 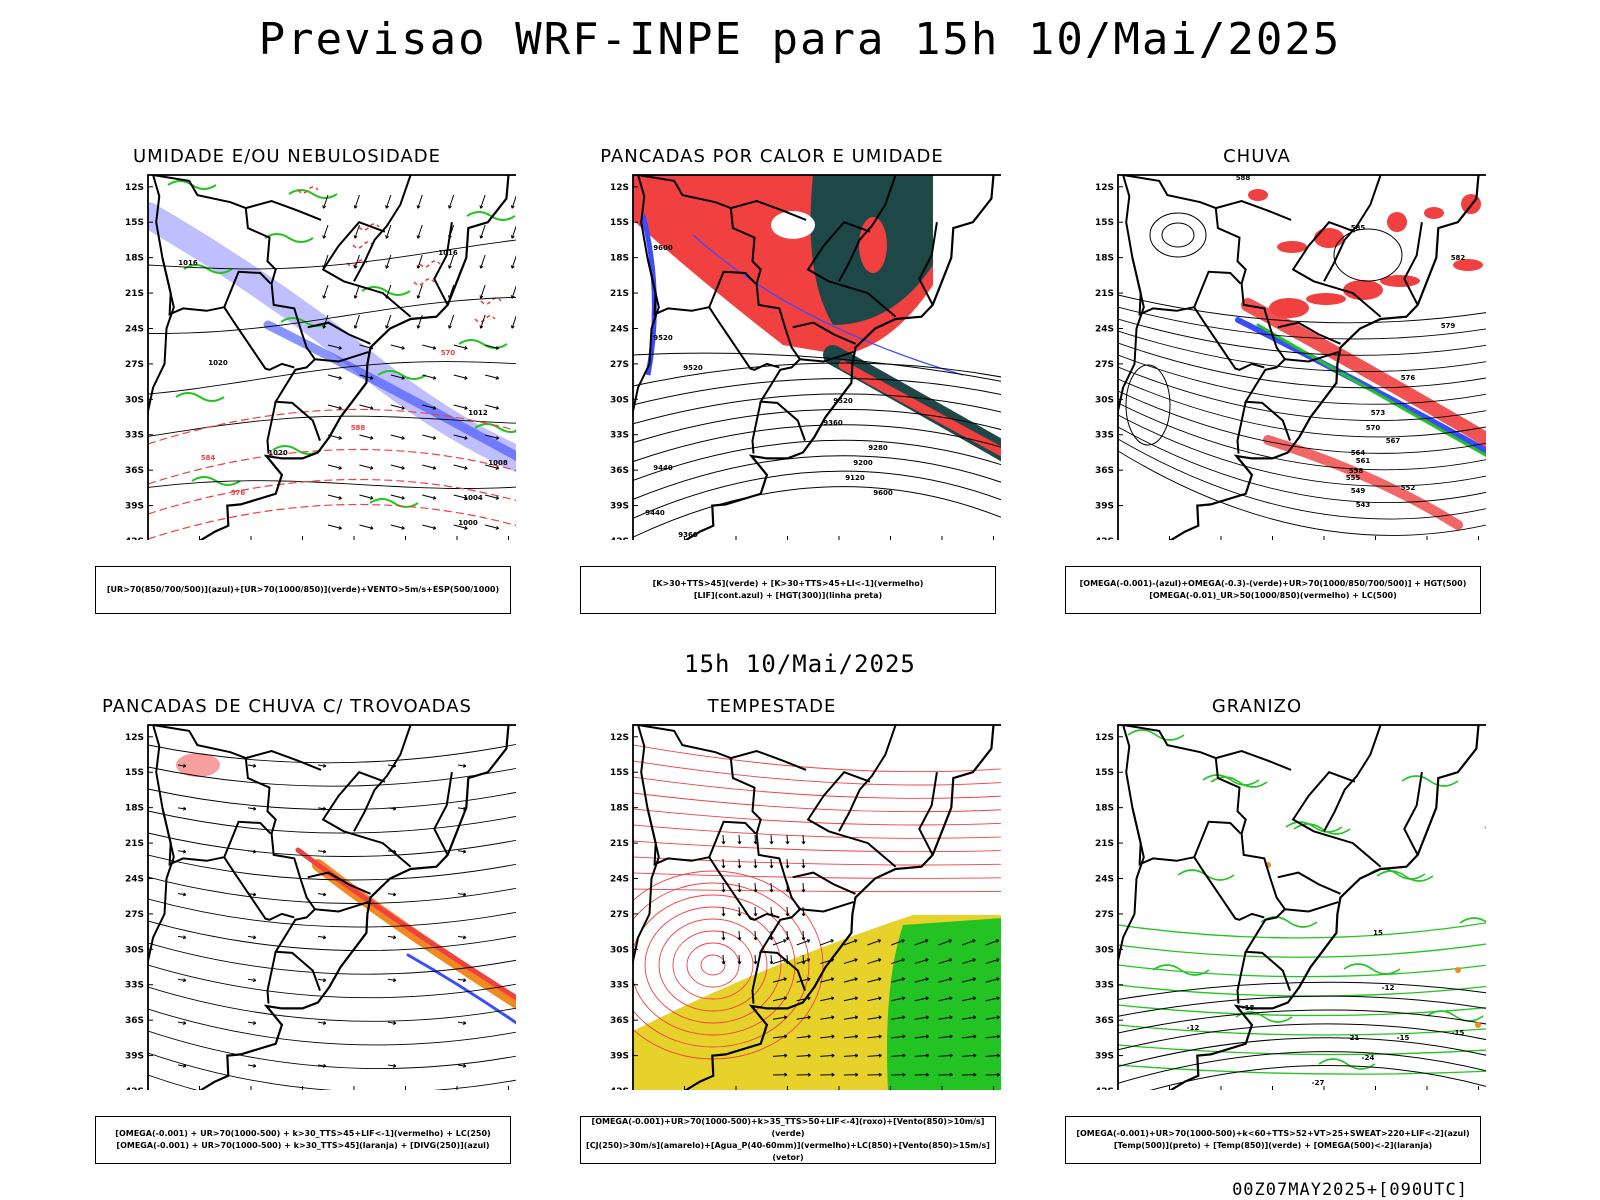 I want to click on contour-label: -12, so click(x=1388, y=988).